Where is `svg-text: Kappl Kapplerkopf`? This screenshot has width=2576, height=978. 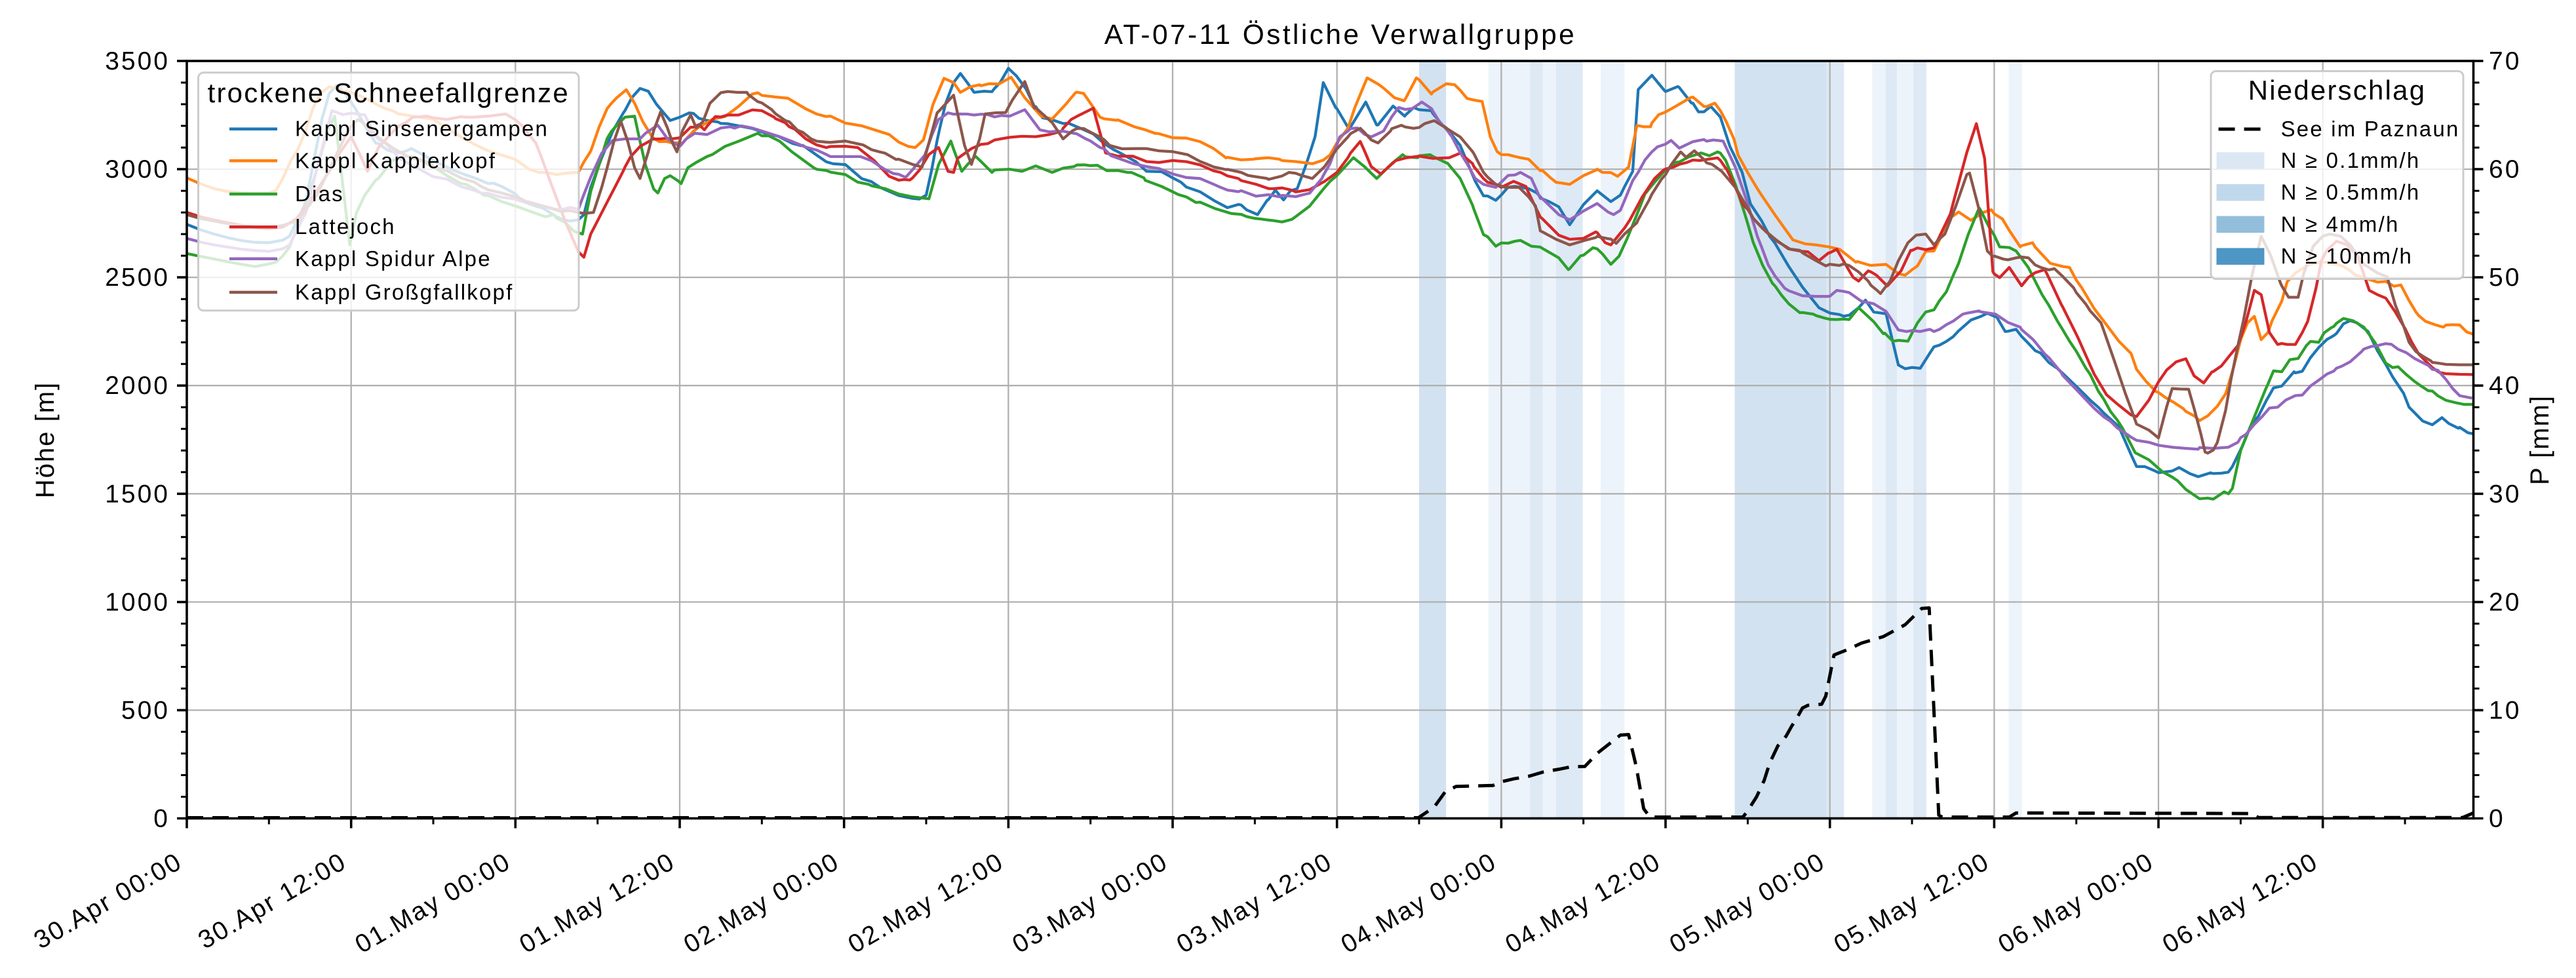 svg-text: Kappl Kapplerkopf is located at coordinates (395, 160).